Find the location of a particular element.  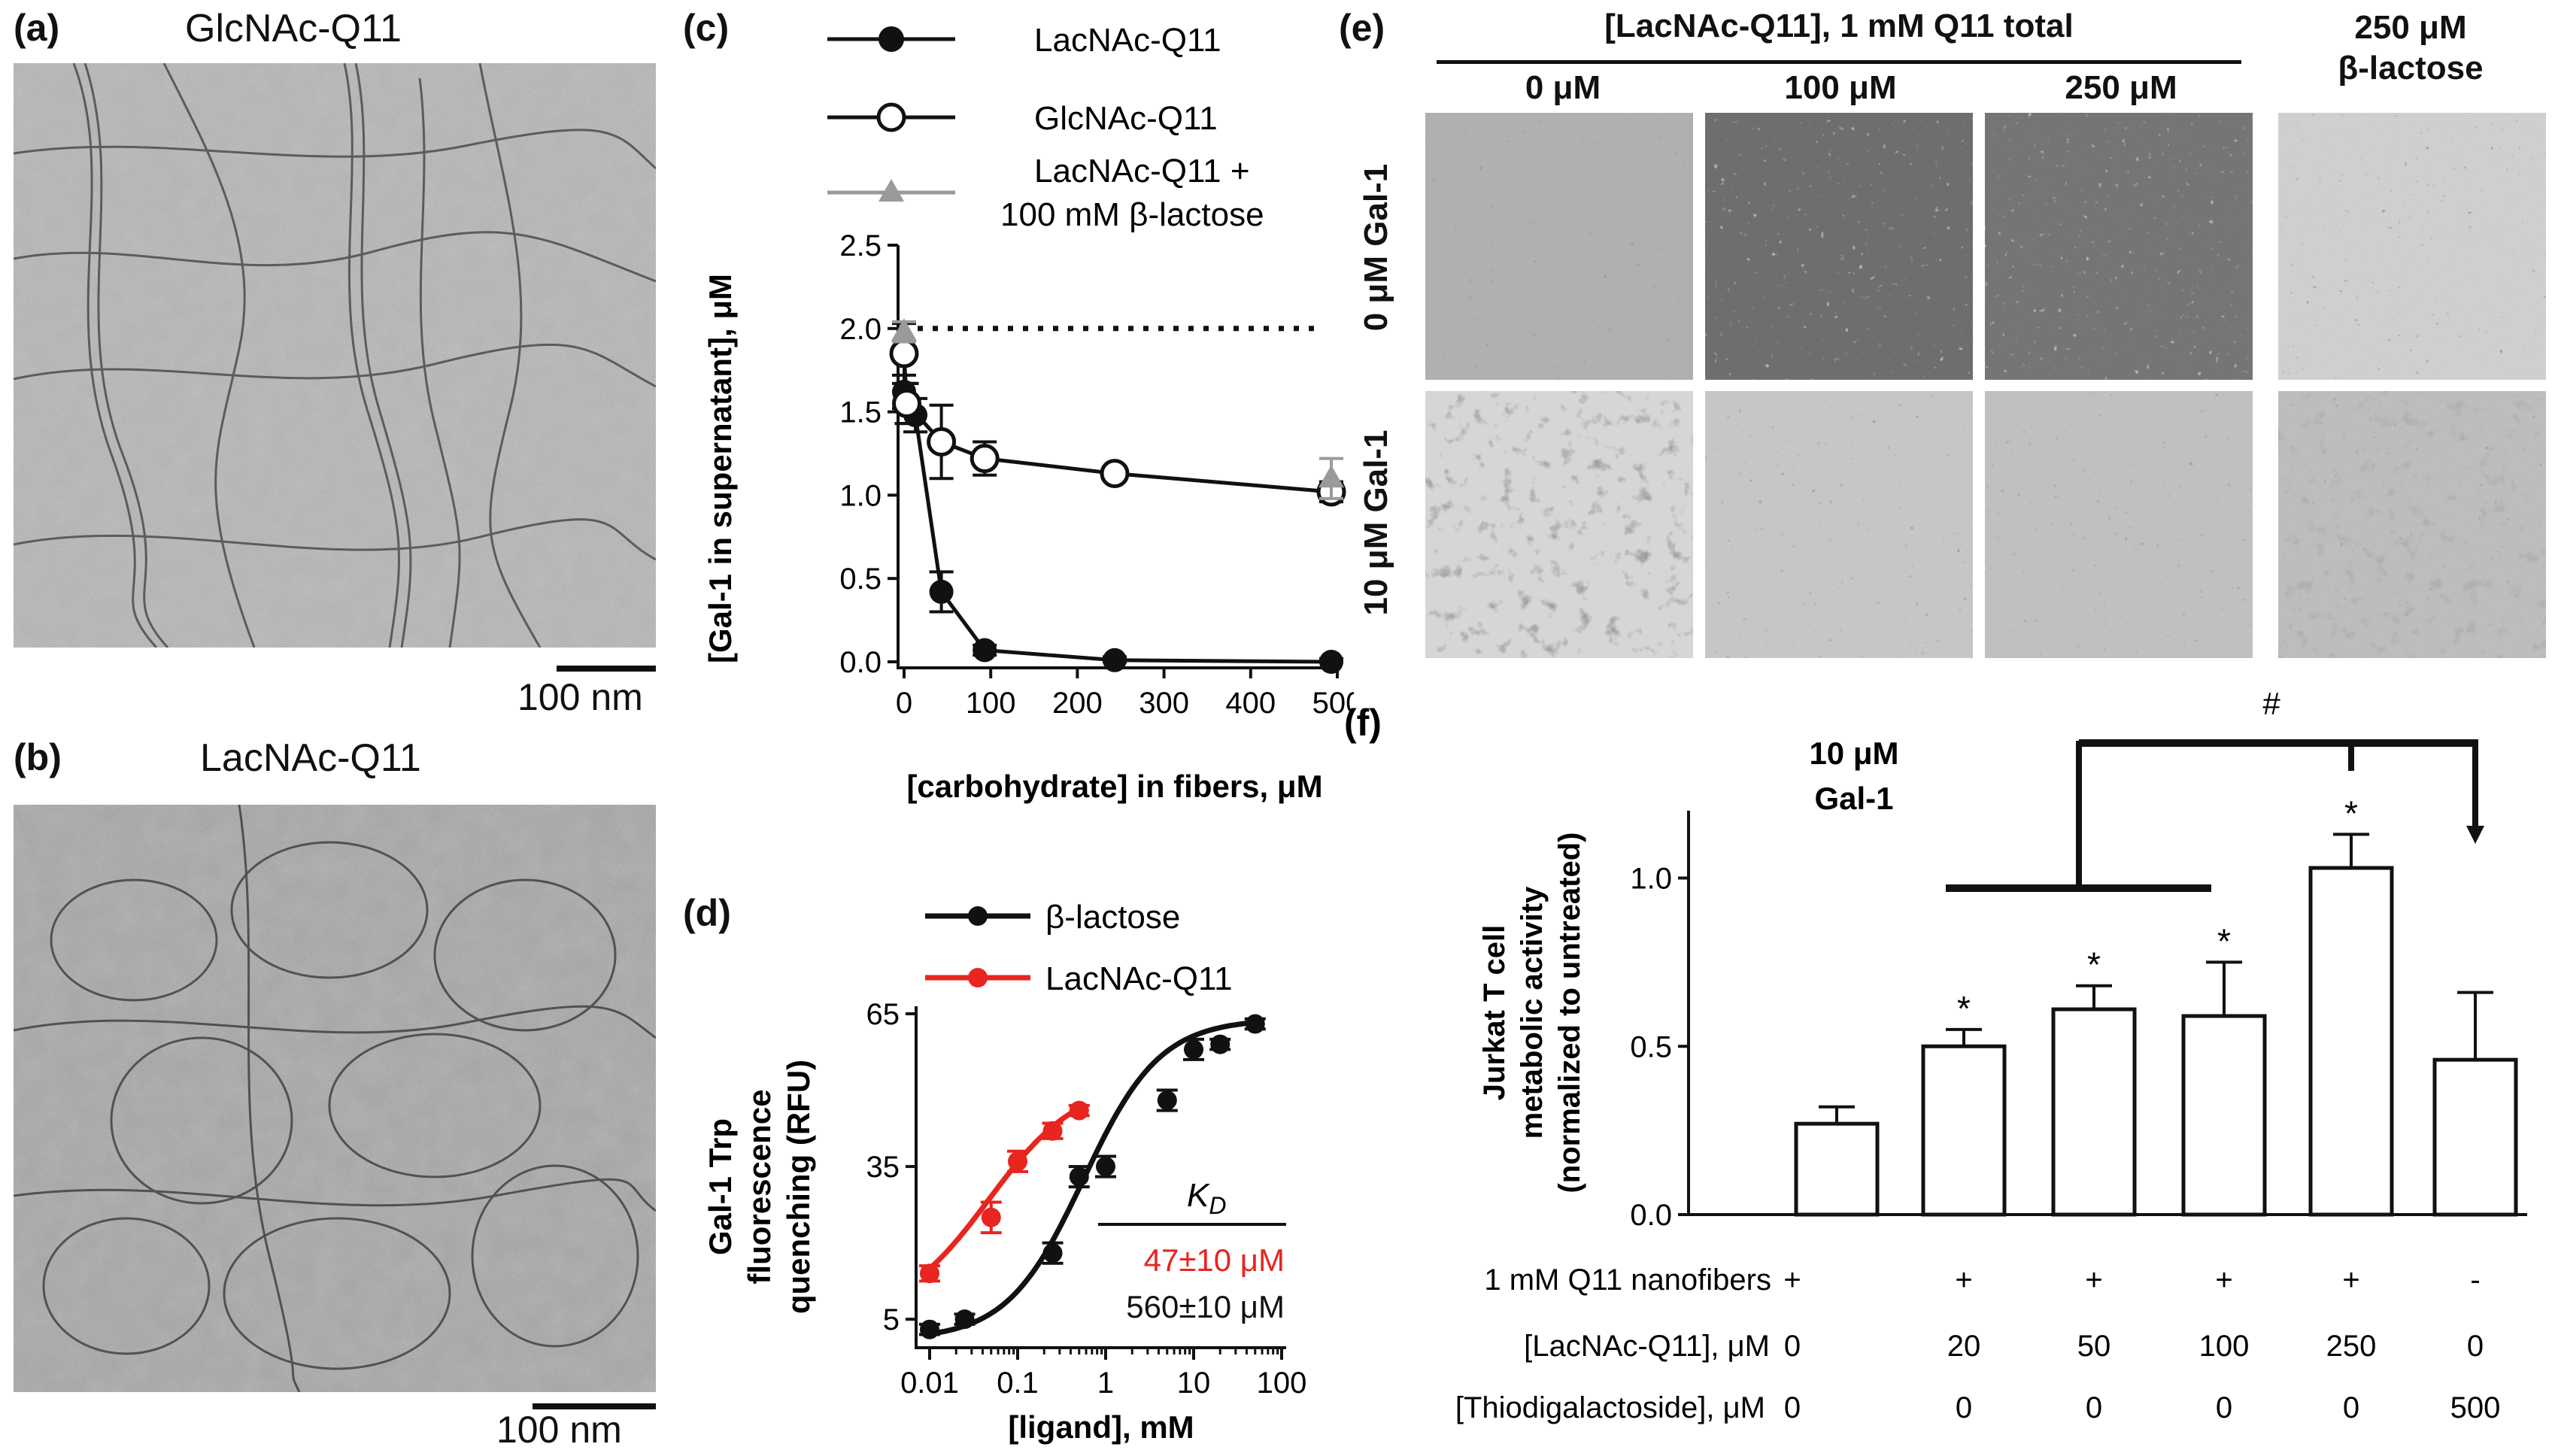

c-x-tick-label: 100 is located at coordinates (991, 703).